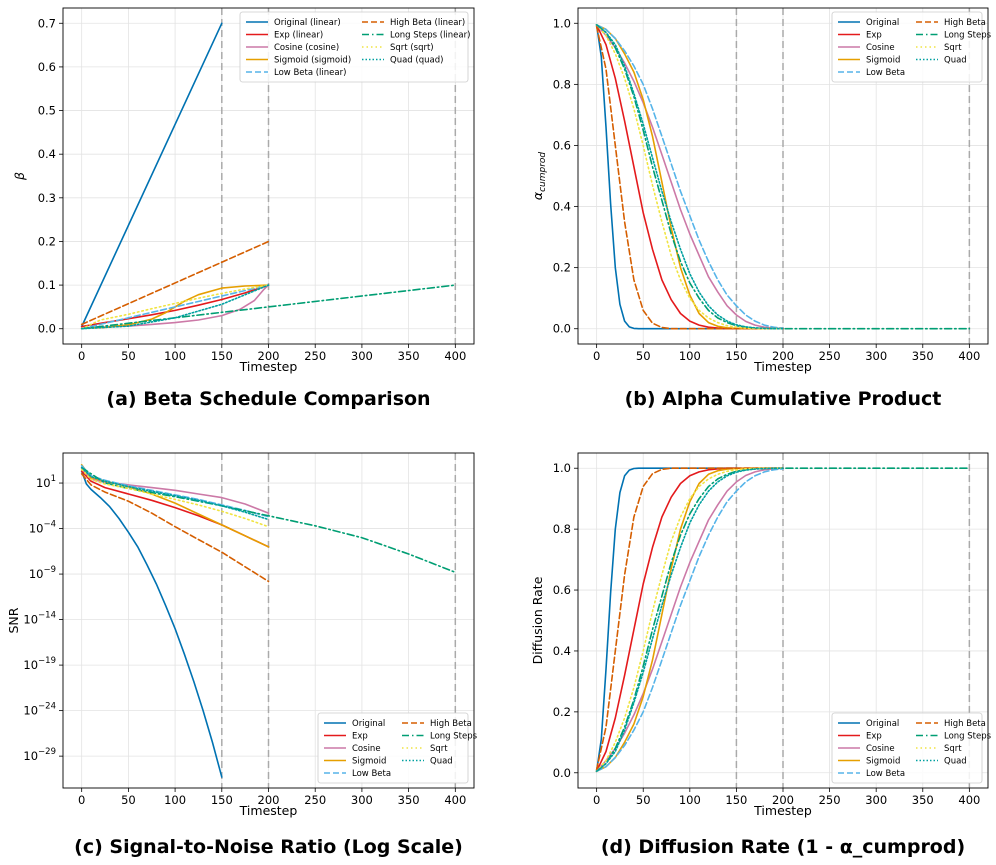  What do you see at coordinates (955, 762) in the screenshot?
I see `legend-label: Quad` at bounding box center [955, 762].